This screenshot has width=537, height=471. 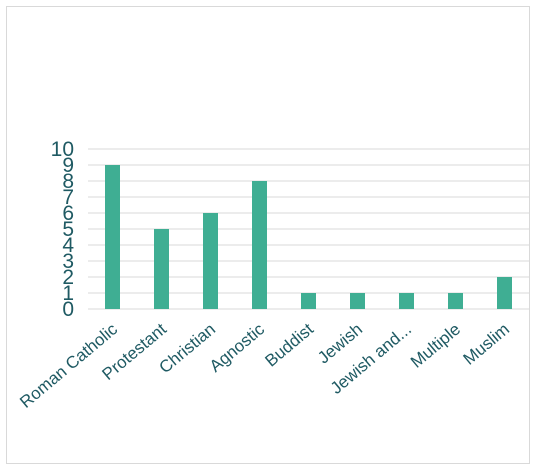 I want to click on x-category-label: Multiple, so click(x=435, y=346).